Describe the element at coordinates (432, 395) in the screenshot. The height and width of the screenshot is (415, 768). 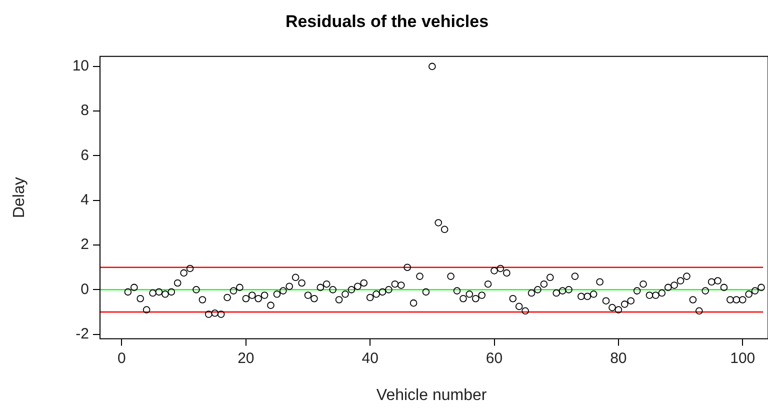
I see `x-axis-title: Vehicle number` at that location.